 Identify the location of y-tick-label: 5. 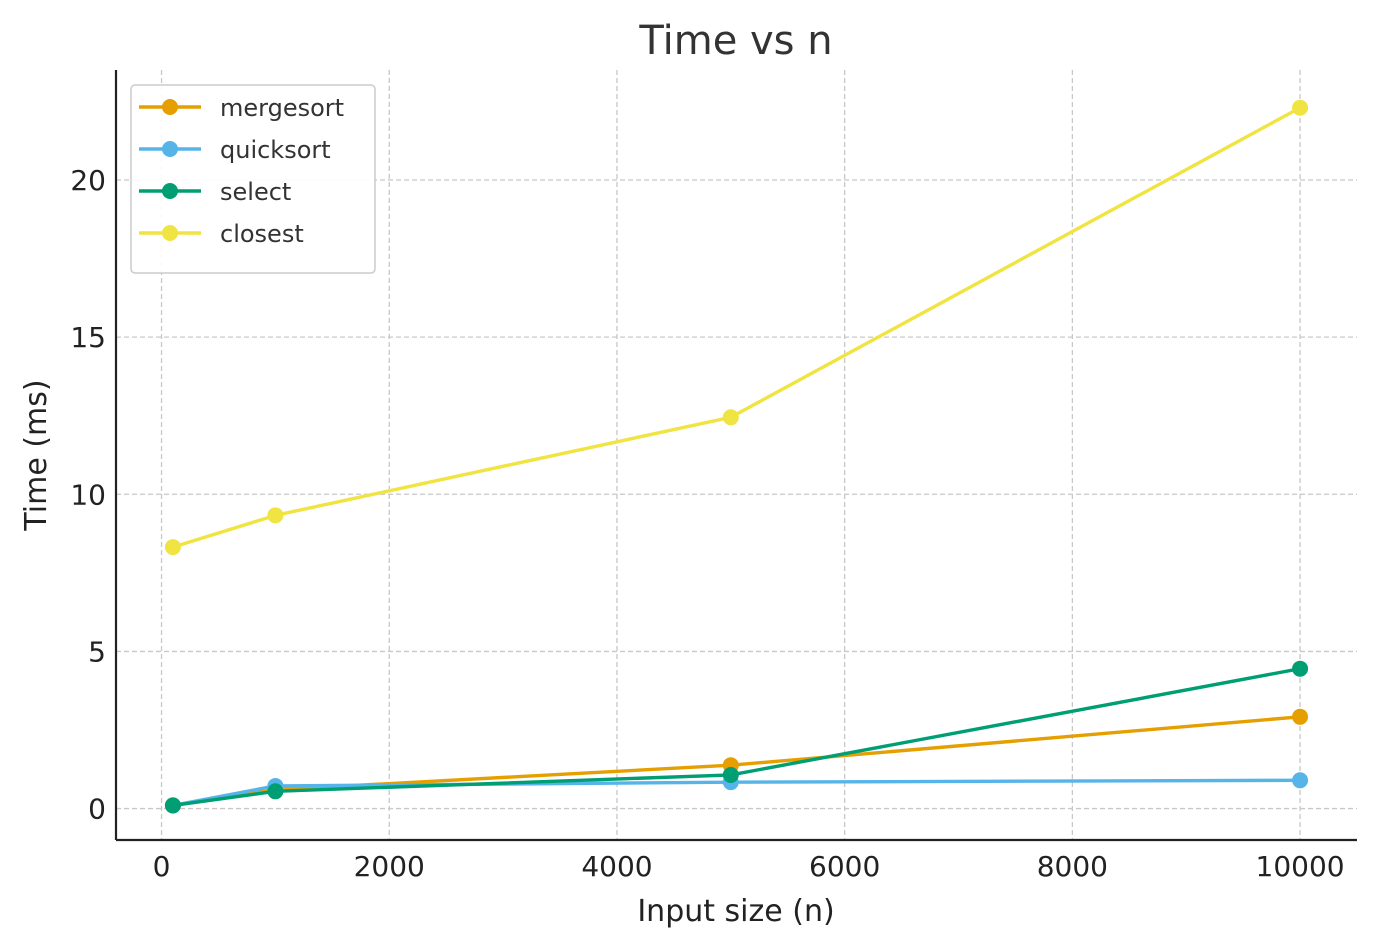
(97, 651).